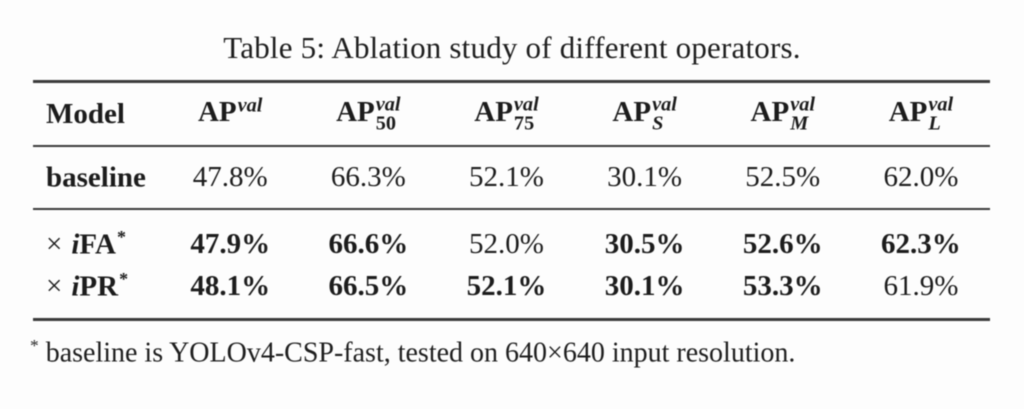 Image resolution: width=1024 pixels, height=409 pixels. I want to click on value-cell: 47.8%, so click(230, 177).